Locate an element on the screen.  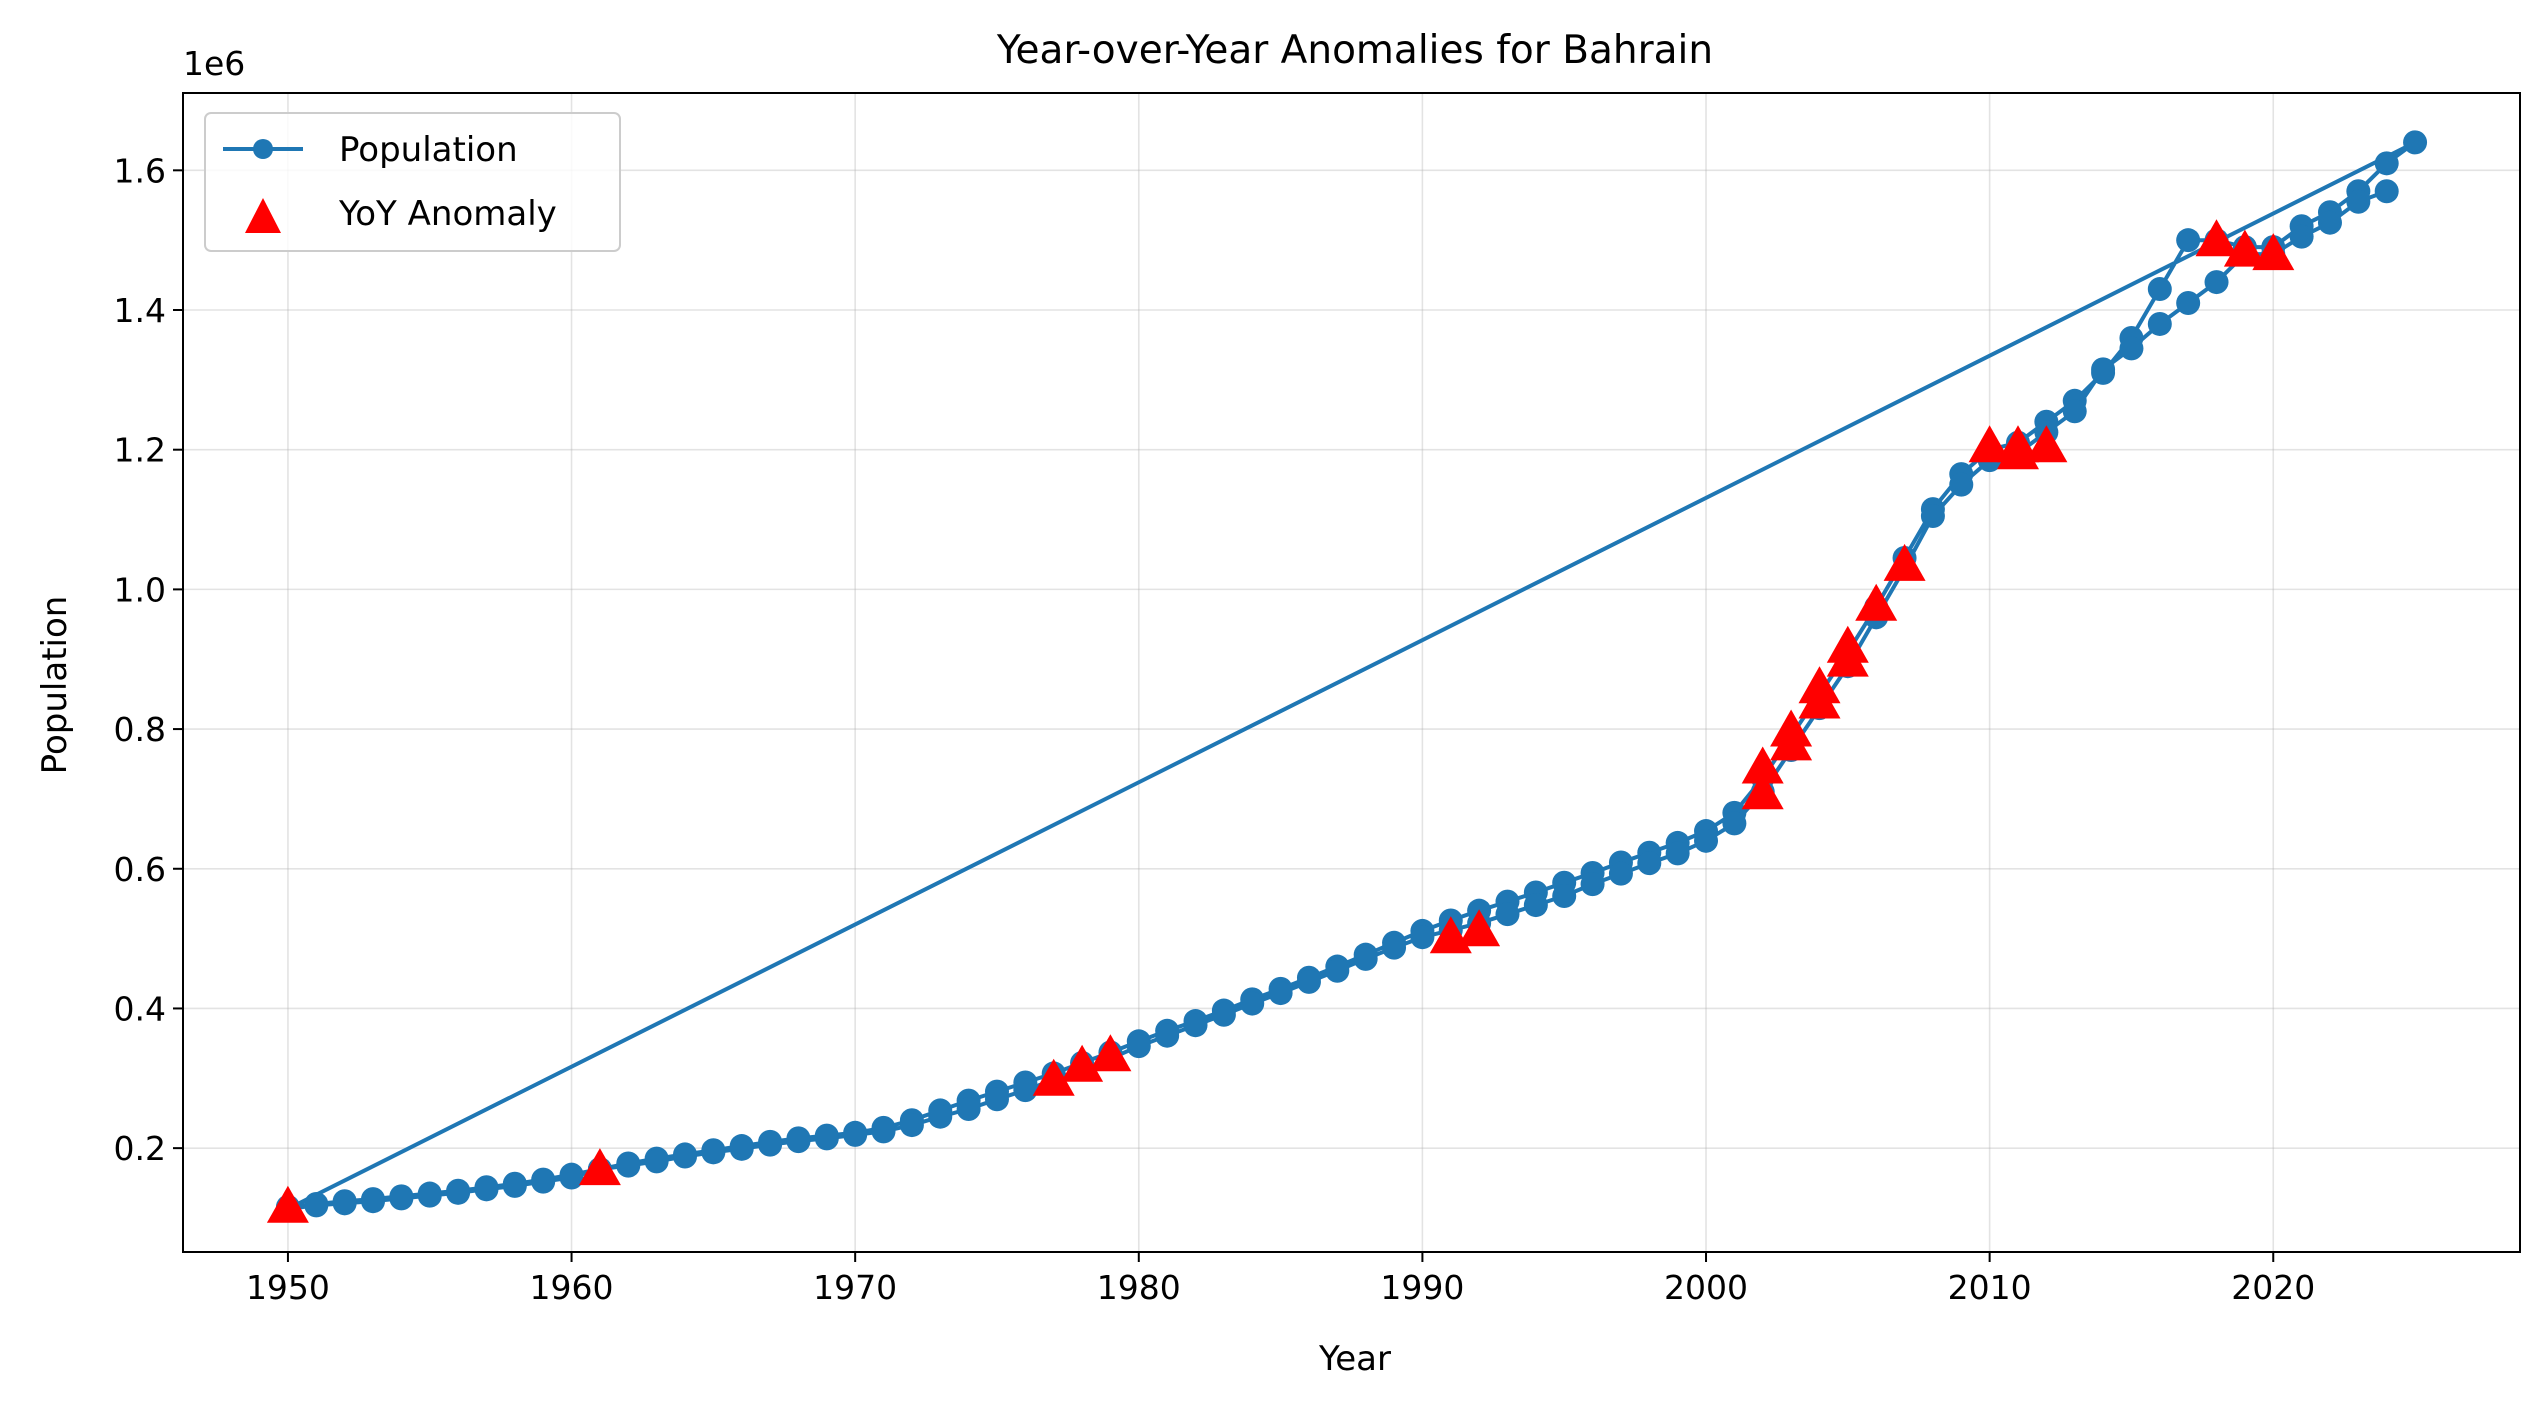
legend: Population YoY Anomaly is located at coordinates (412, 182).